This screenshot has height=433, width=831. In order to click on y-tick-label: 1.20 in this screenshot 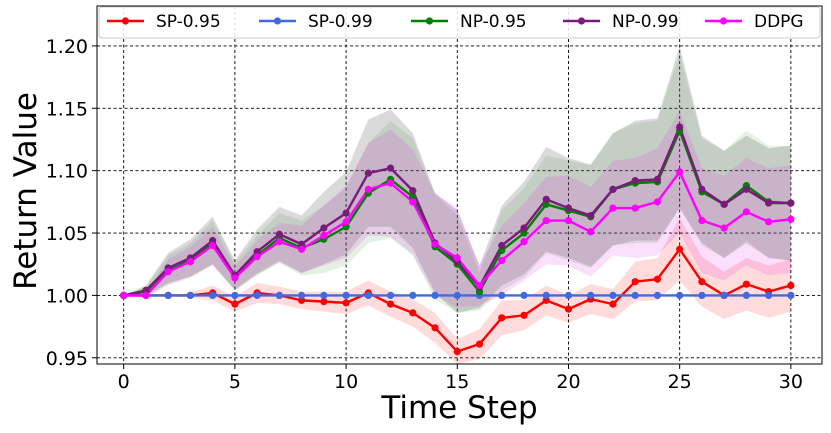, I will do `click(67, 47)`.